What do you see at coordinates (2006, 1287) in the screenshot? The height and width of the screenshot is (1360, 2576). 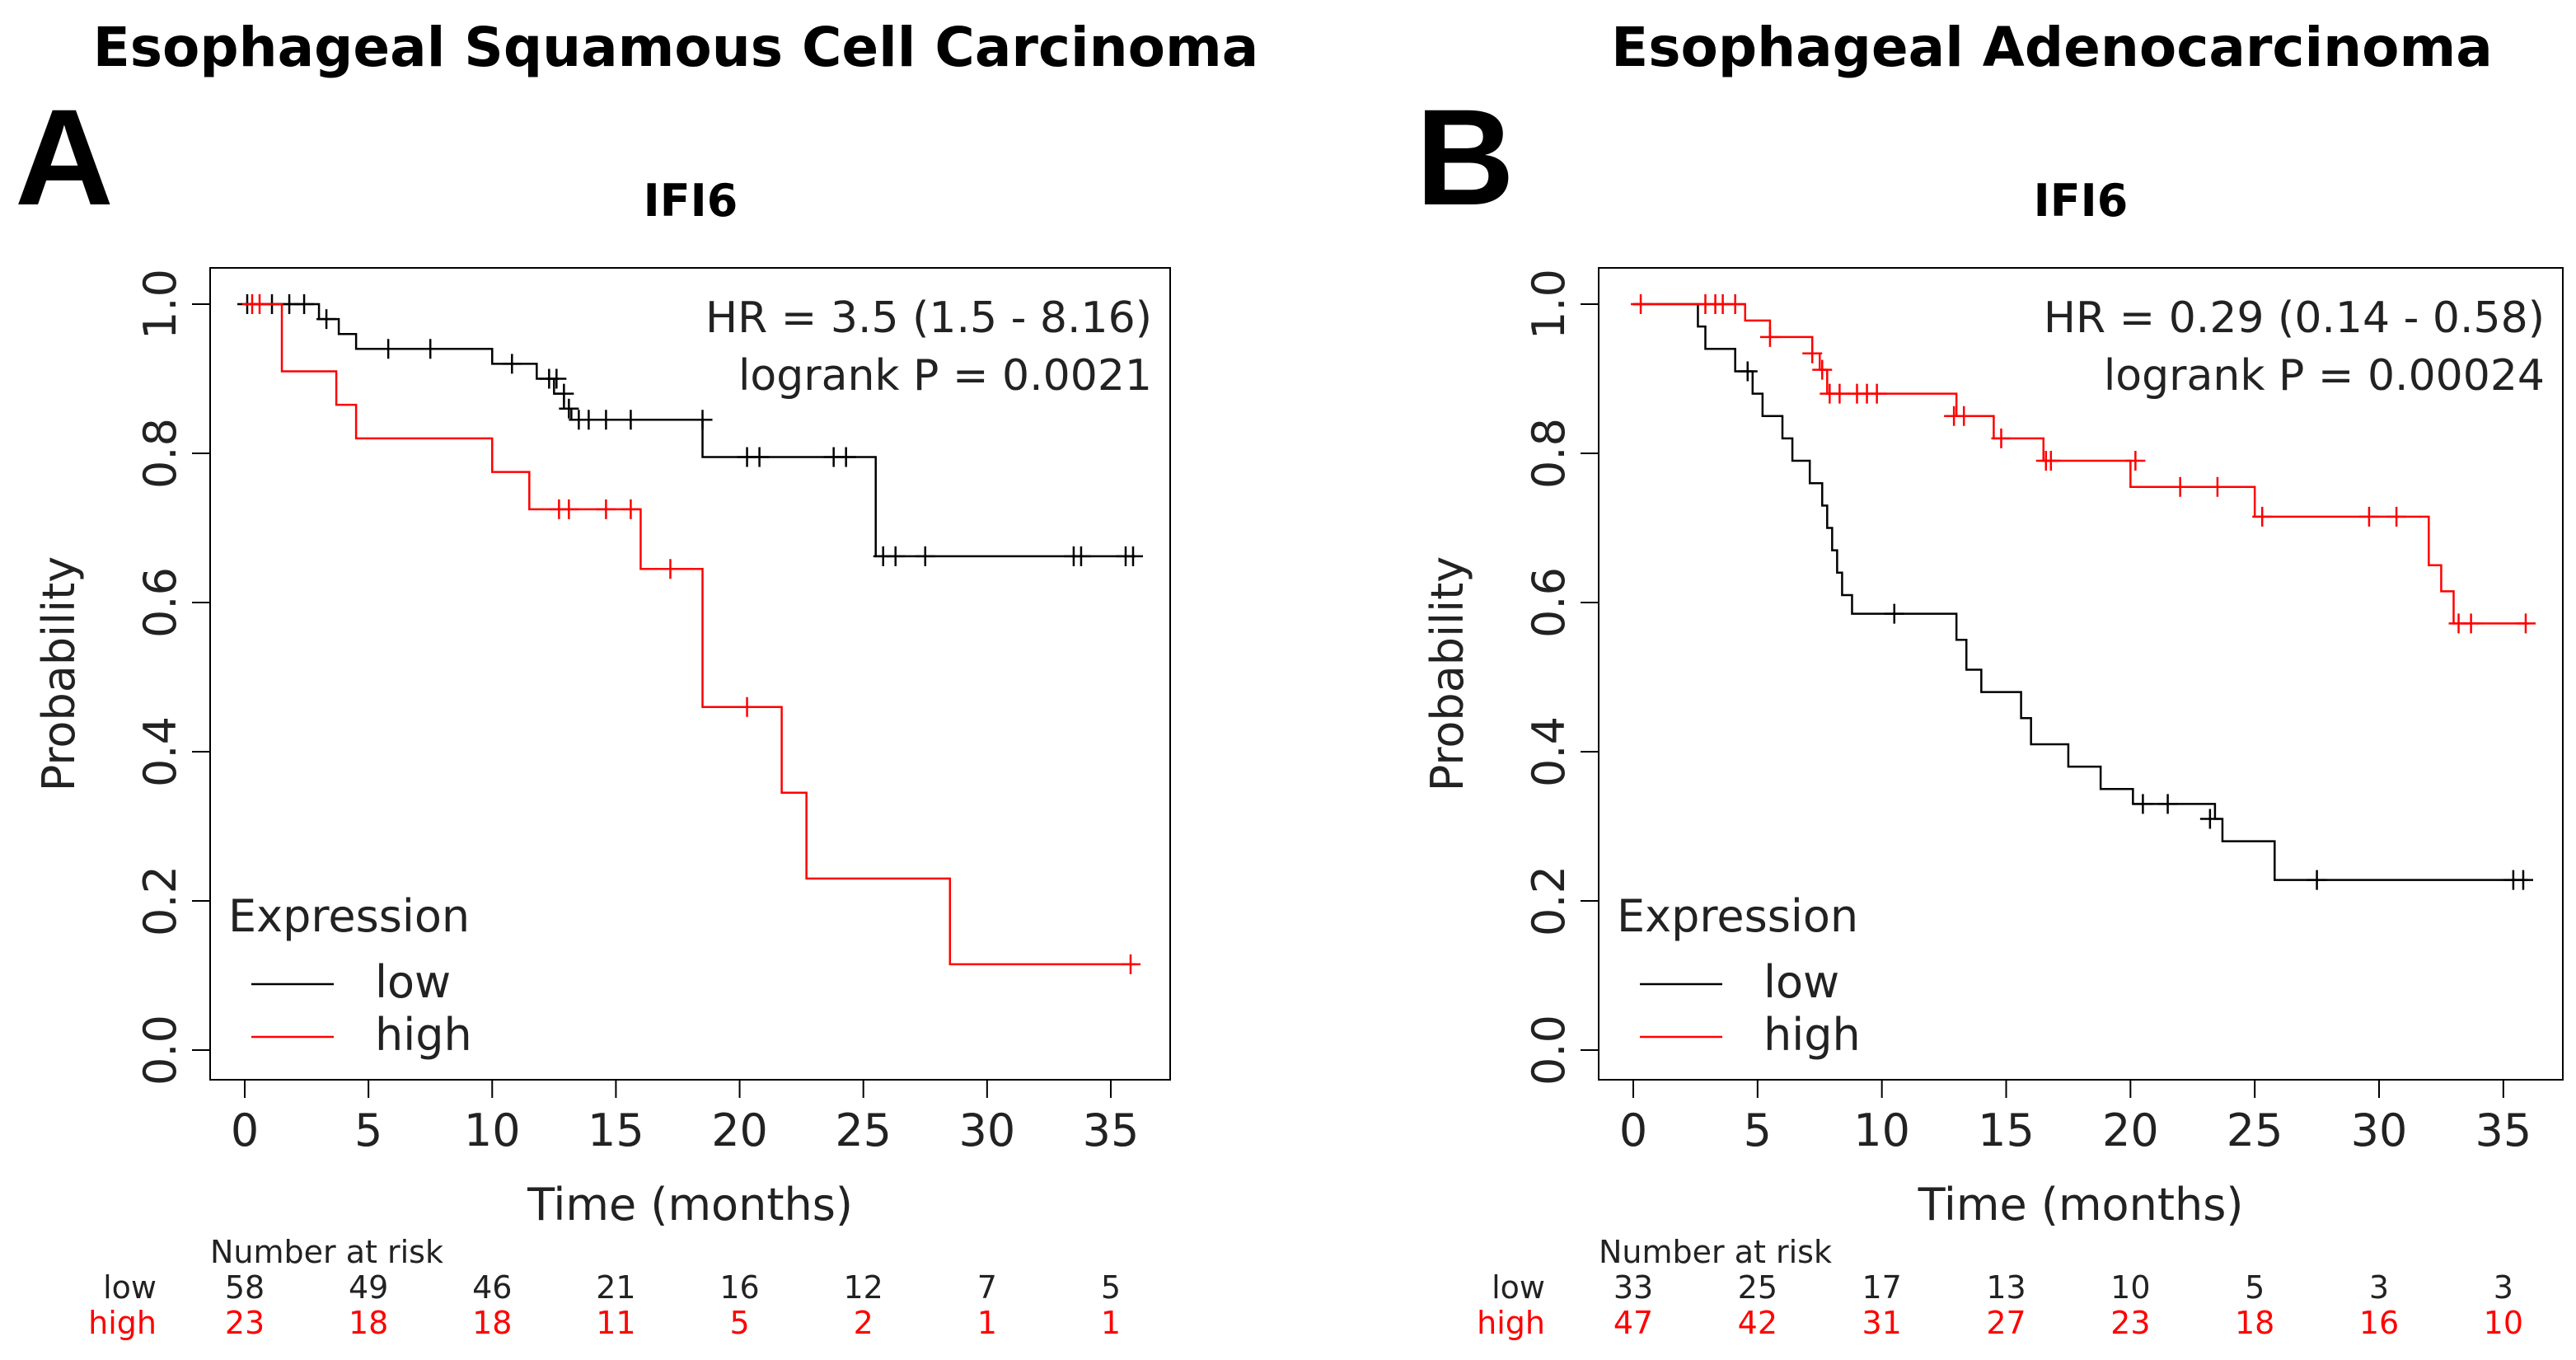 I see `risk-count-low: 13` at bounding box center [2006, 1287].